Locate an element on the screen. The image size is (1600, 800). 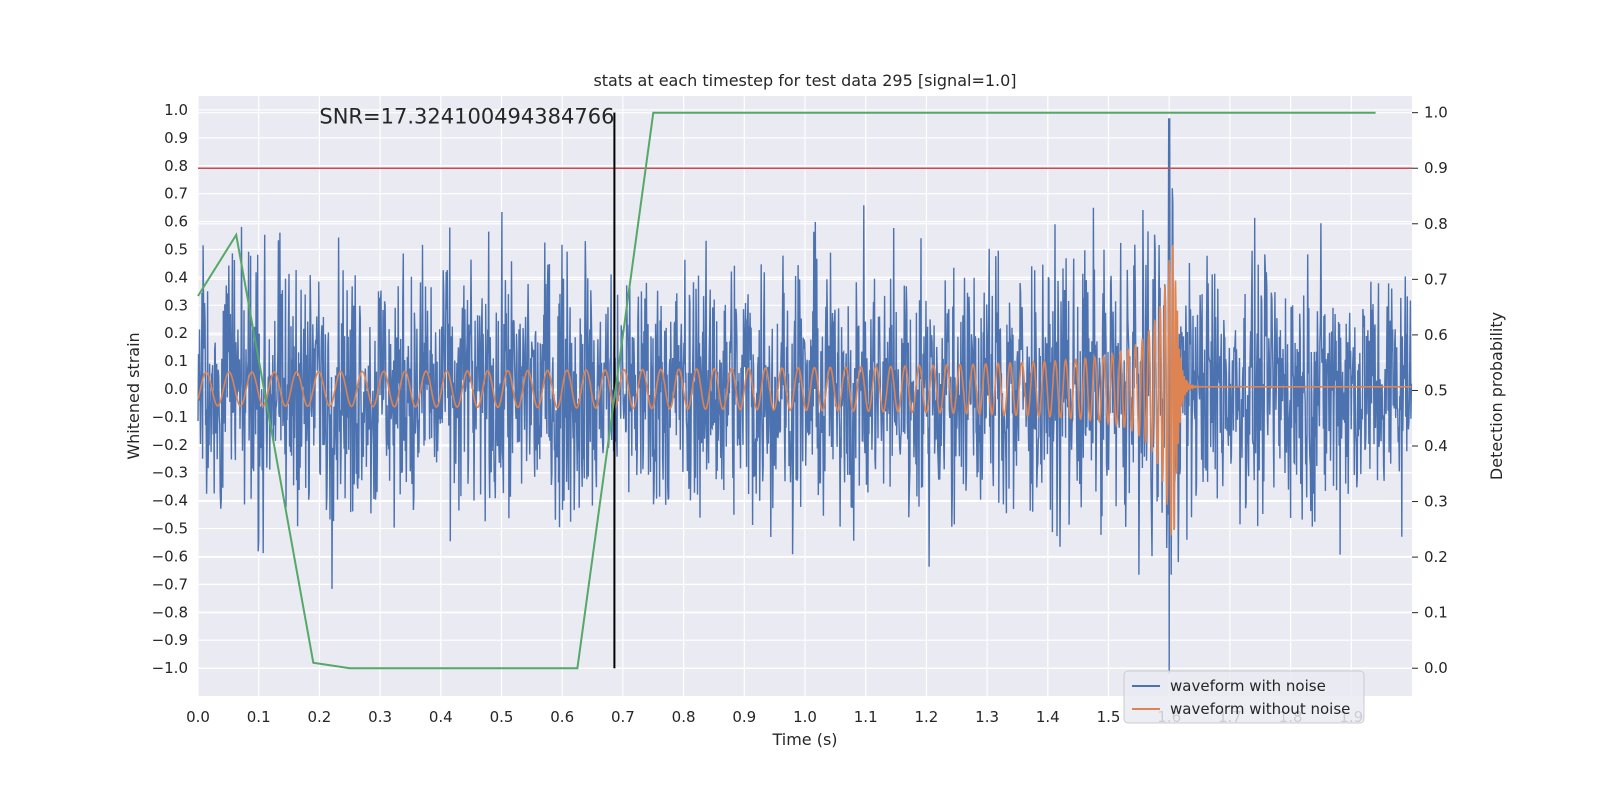
x-tick-label: 0.5 is located at coordinates (502, 717).